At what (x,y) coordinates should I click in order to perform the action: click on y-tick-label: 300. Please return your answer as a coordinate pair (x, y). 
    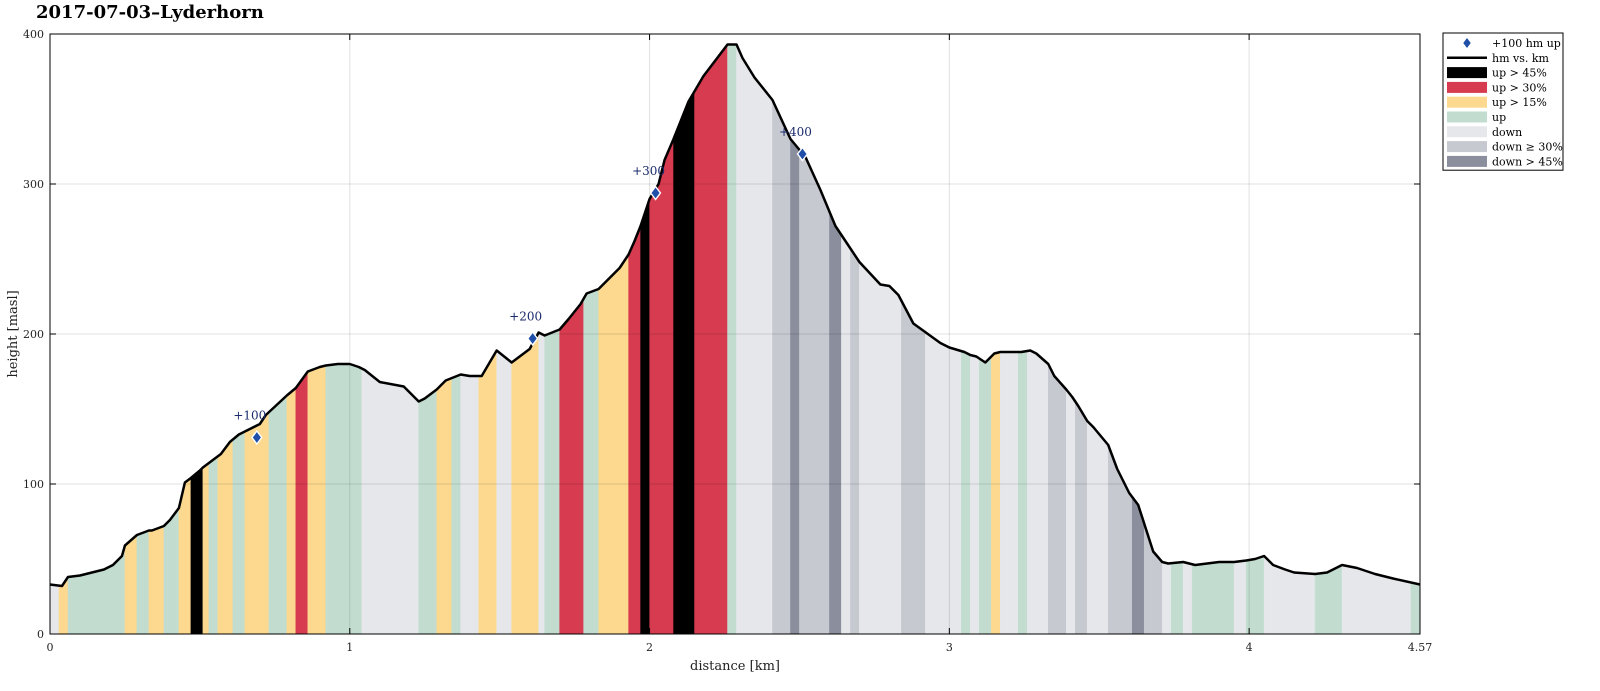
    Looking at the image, I should click on (33, 184).